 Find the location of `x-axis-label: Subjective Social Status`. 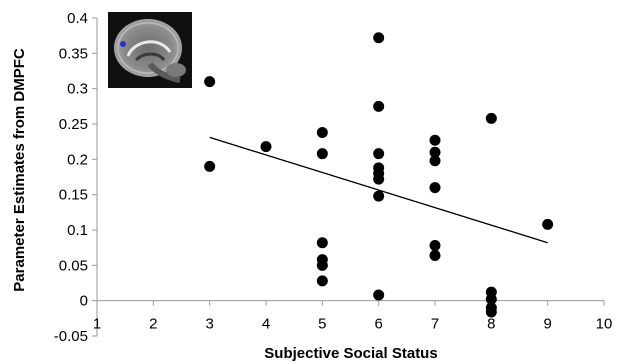

x-axis-label: Subjective Social Status is located at coordinates (350, 353).